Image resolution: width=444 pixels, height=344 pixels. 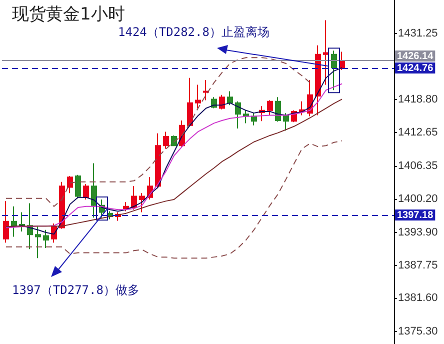 What do you see at coordinates (68, 14) in the screenshot?
I see `chart-title: 现货黄金1小时` at bounding box center [68, 14].